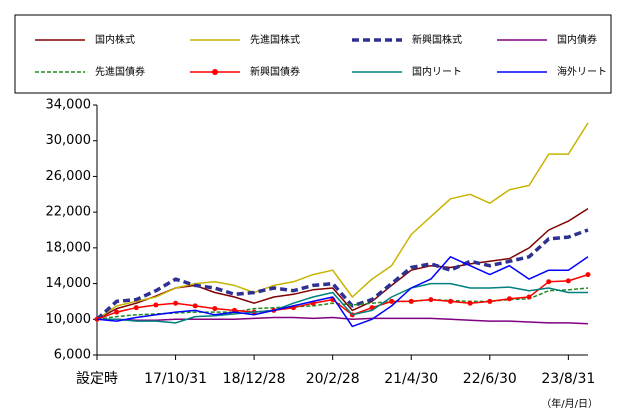 The image size is (628, 414). I want to click on legend-label: 先進国債券, so click(120, 71).